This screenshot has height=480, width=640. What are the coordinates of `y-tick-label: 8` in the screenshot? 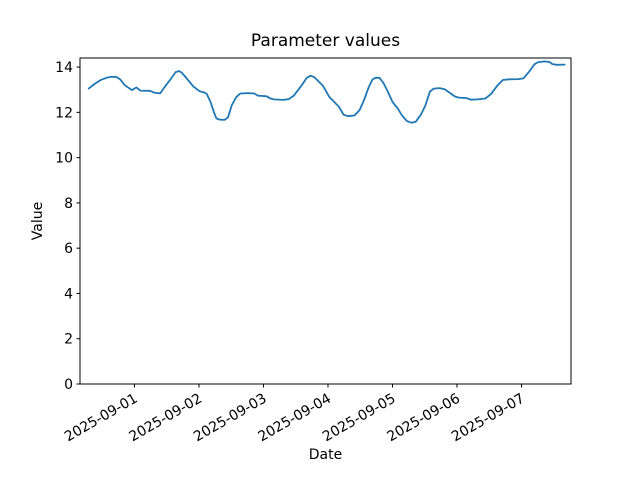 It's located at (68, 204).